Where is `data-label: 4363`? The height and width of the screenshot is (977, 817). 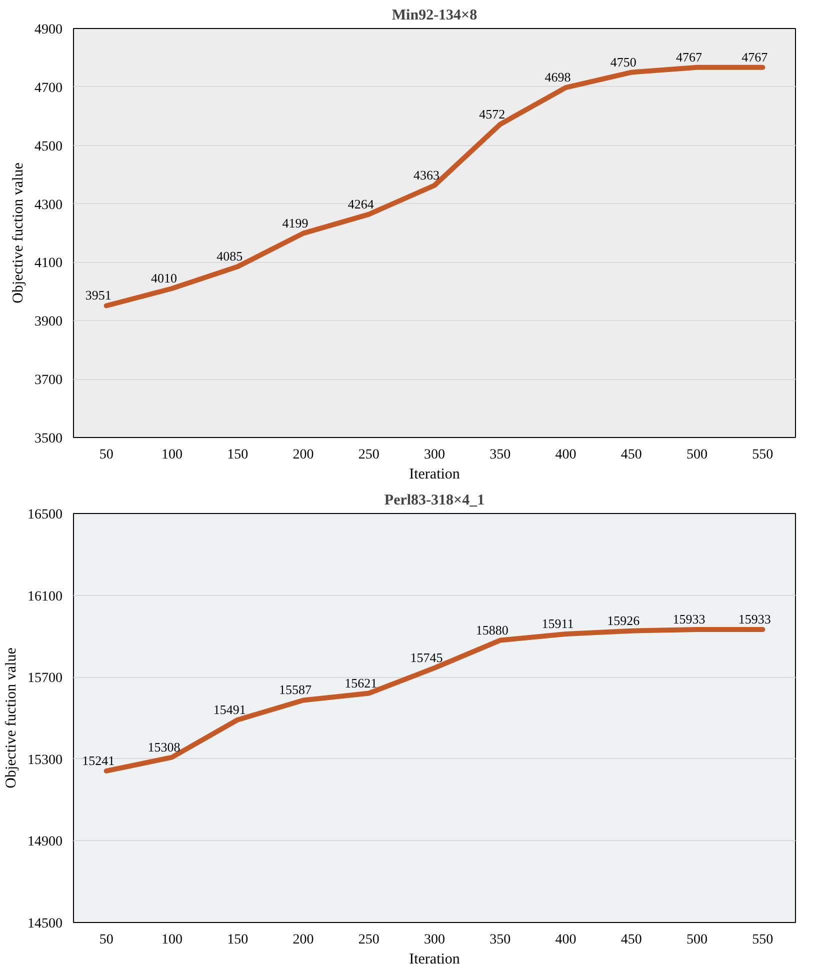
data-label: 4363 is located at coordinates (427, 174).